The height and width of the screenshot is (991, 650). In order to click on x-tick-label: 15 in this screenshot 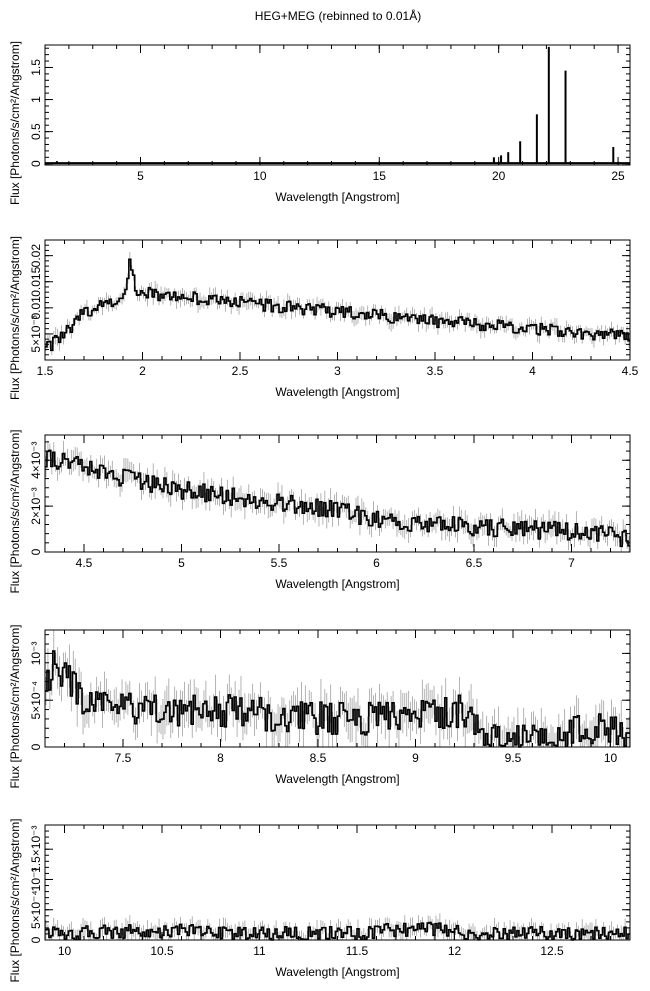, I will do `click(380, 176)`.